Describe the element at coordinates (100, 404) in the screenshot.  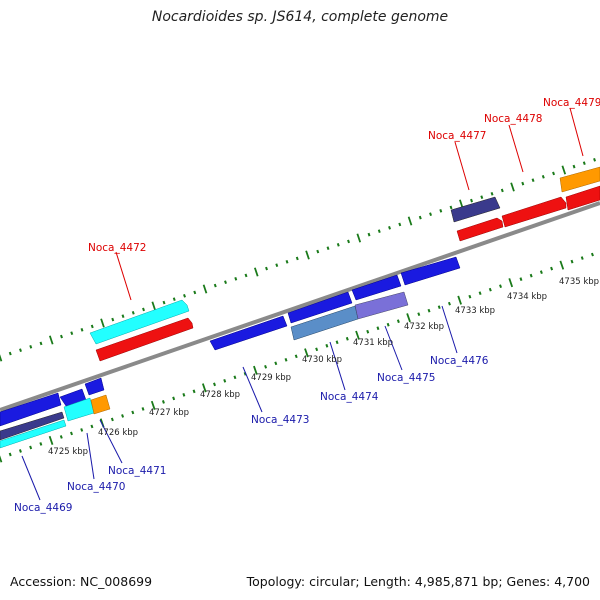
I see `gene-noca-4471-rna` at that location.